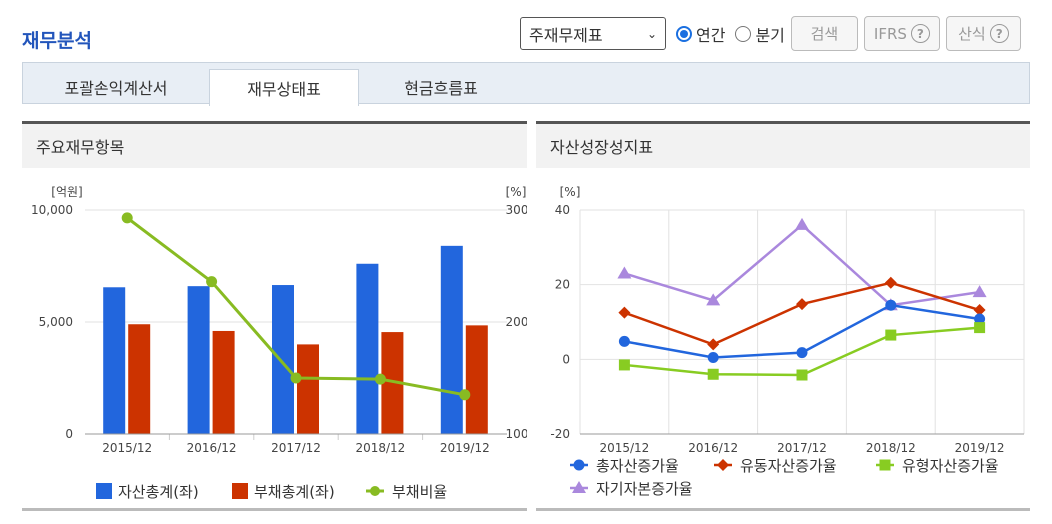 Image resolution: width=1052 pixels, height=524 pixels. I want to click on y-left-tick-label: 10,000, so click(52, 210).